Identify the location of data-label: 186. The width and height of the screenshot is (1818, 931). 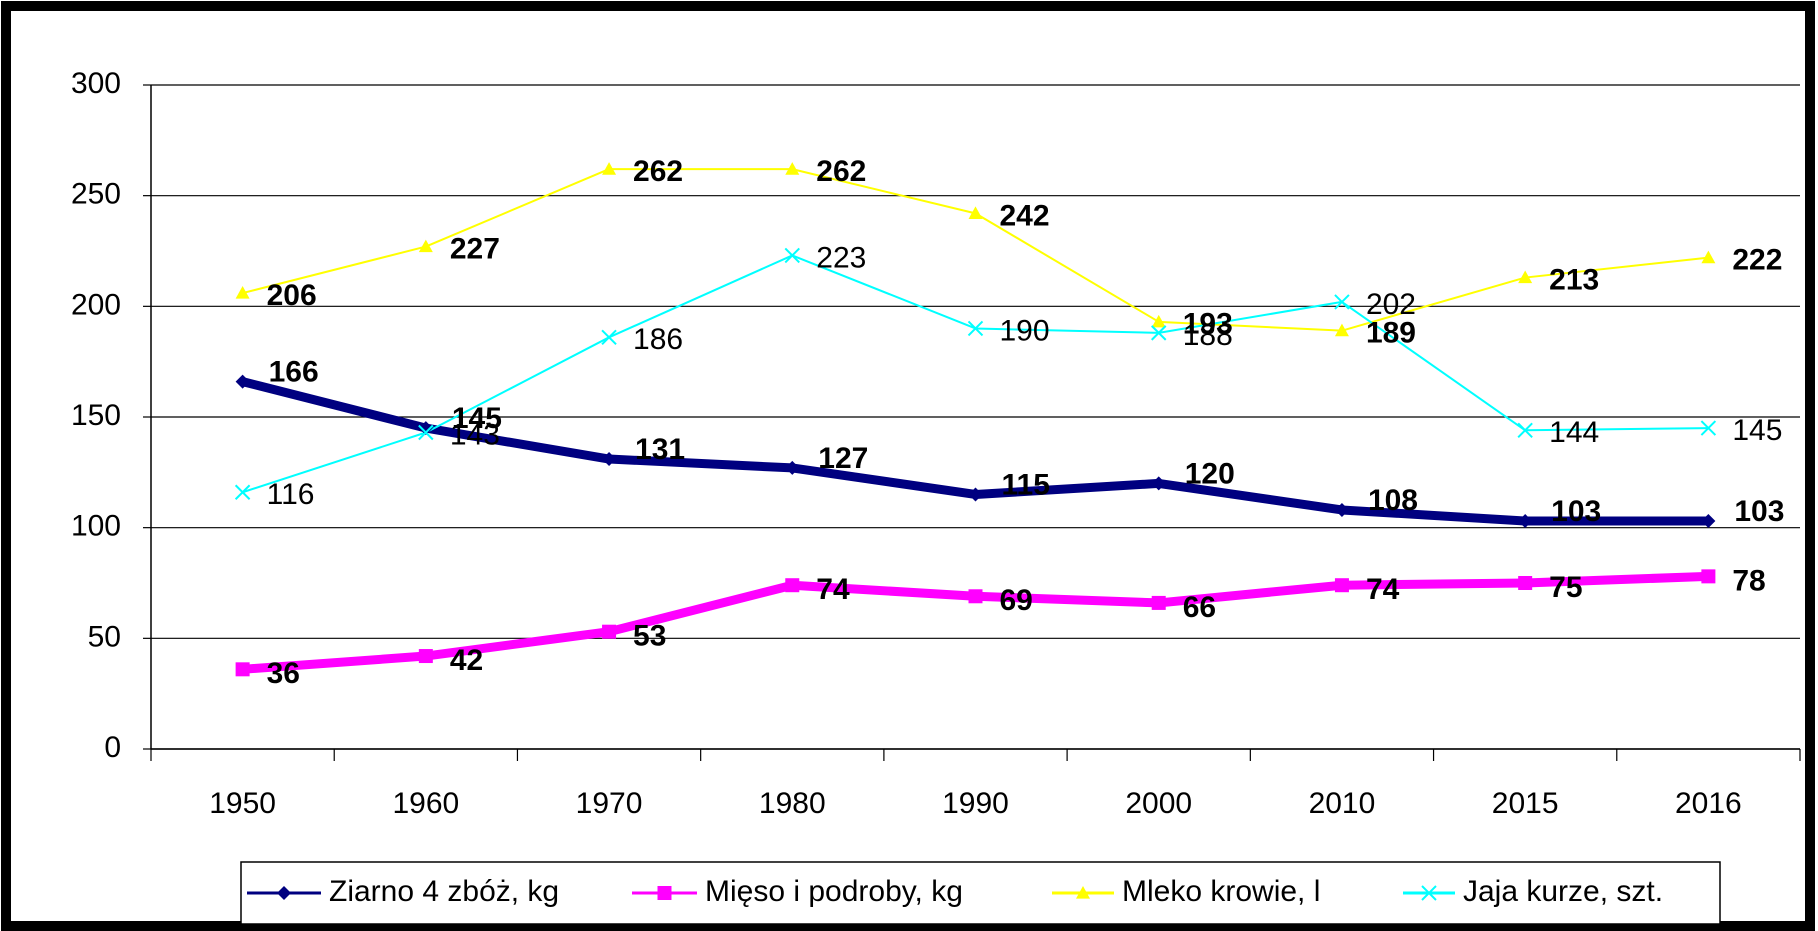
(658, 339).